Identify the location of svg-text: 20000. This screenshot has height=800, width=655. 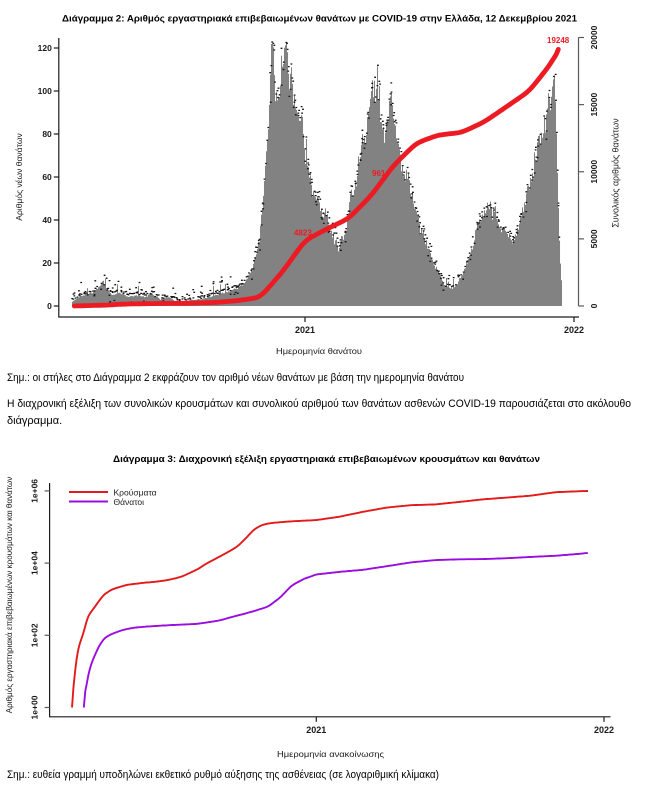
(594, 37).